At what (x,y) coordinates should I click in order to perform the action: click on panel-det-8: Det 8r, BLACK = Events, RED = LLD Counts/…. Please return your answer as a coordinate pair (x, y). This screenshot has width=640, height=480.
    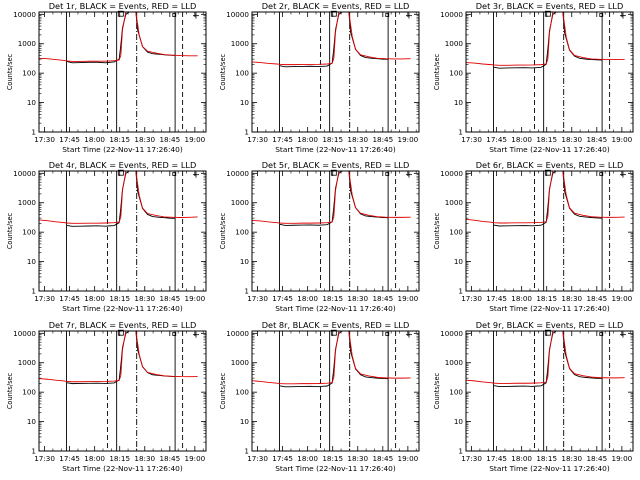
    Looking at the image, I should click on (319, 396).